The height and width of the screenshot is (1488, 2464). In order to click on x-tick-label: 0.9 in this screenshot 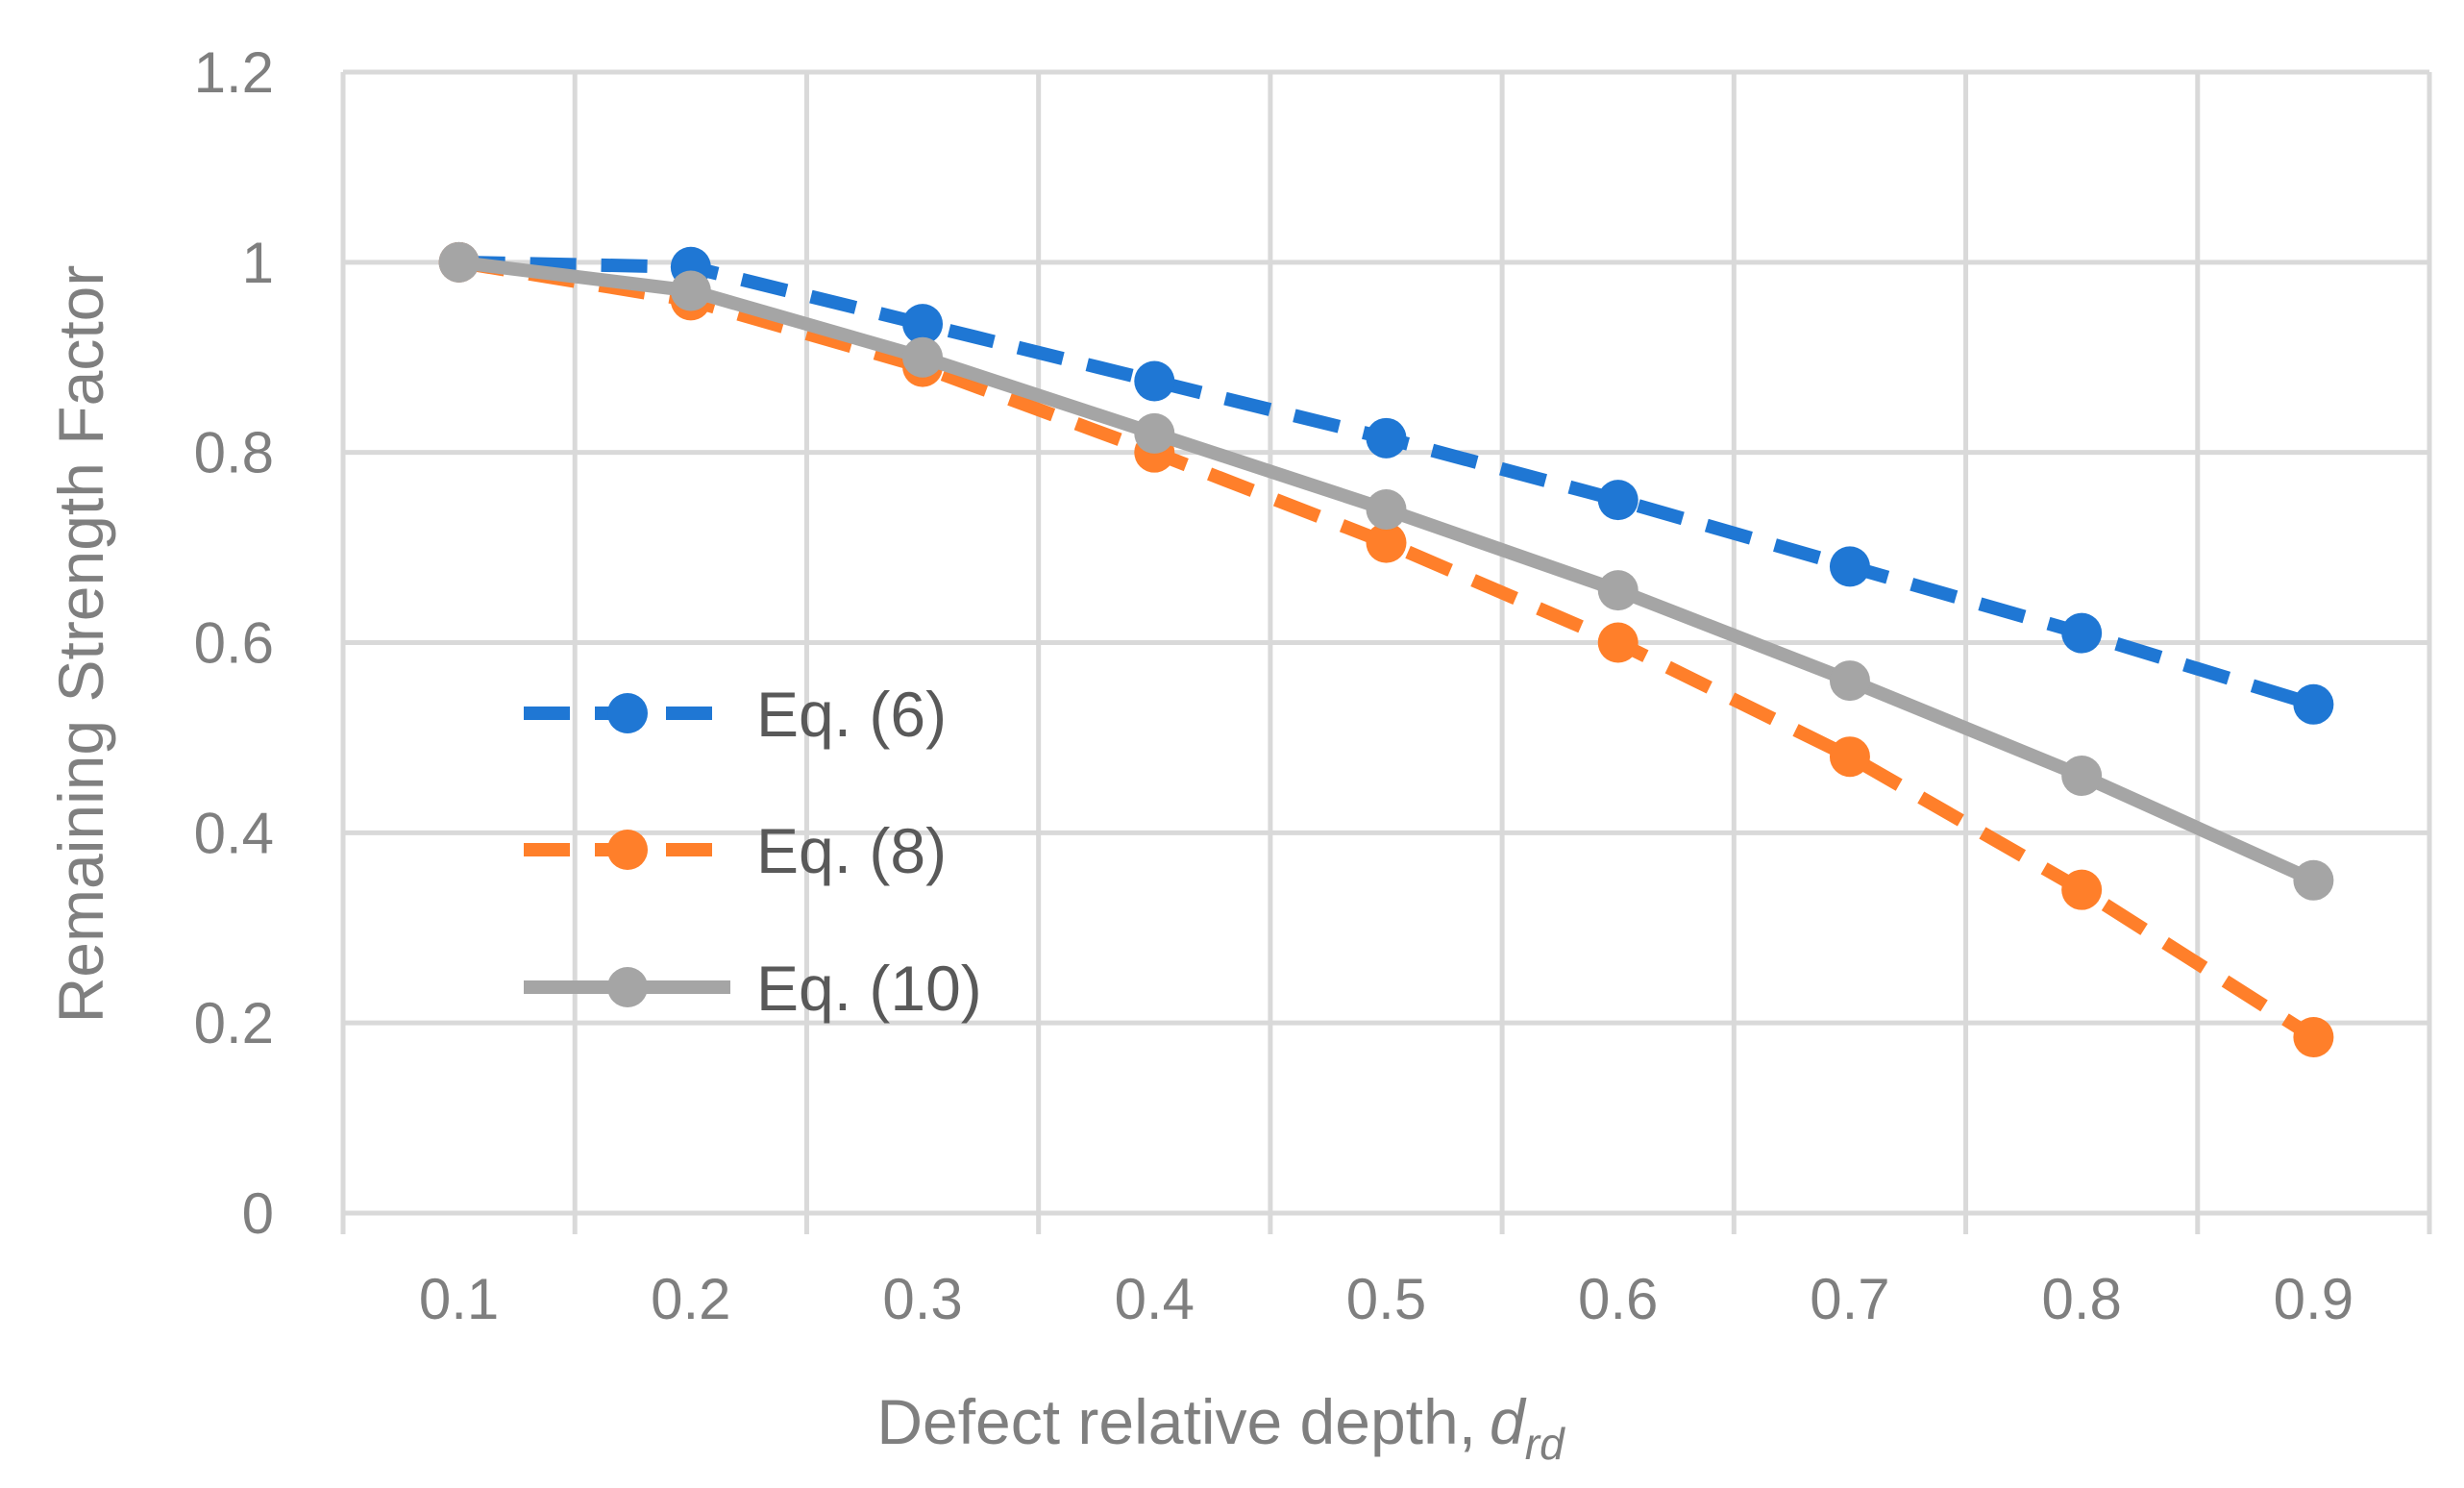, I will do `click(2313, 1299)`.